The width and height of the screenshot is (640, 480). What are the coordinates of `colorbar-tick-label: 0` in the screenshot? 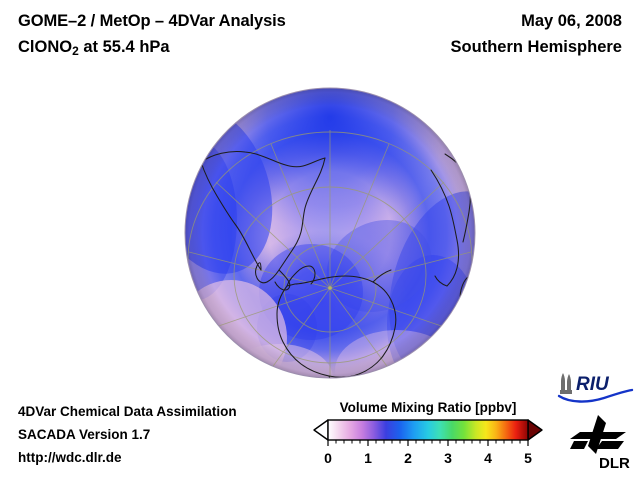 It's located at (328, 458).